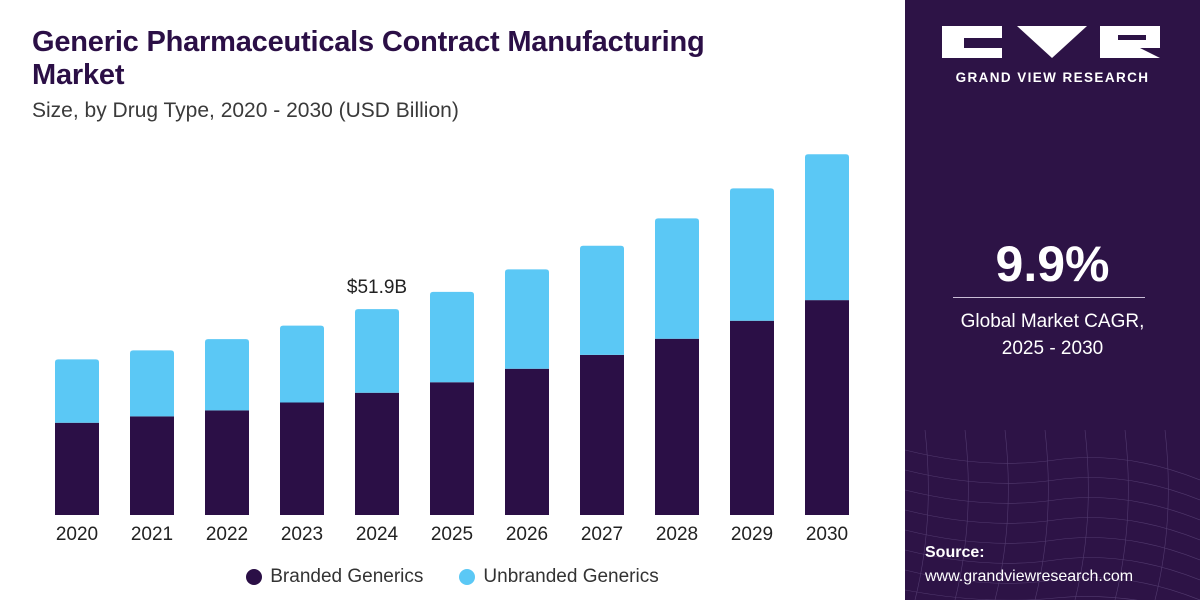  What do you see at coordinates (955, 552) in the screenshot?
I see `source-label: Source:` at bounding box center [955, 552].